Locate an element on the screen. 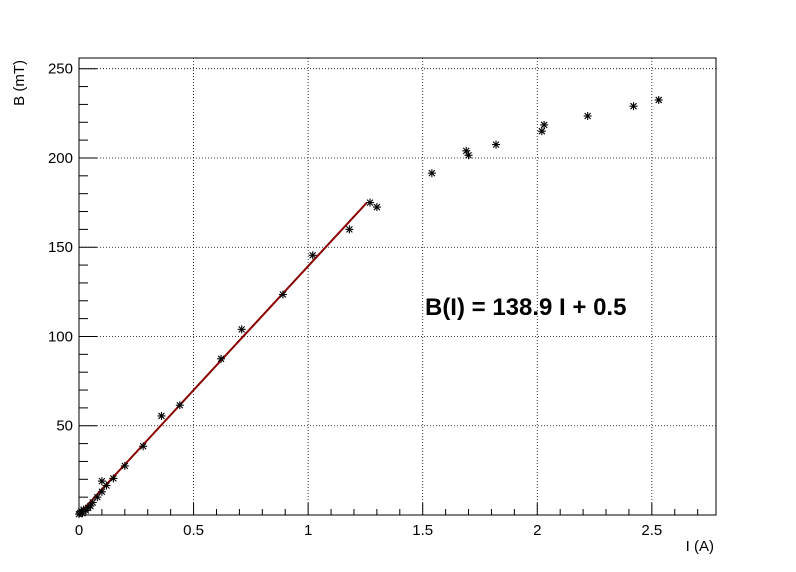 Image resolution: width=796 pixels, height=572 pixels. y-tick-label: 100 is located at coordinates (60, 336).